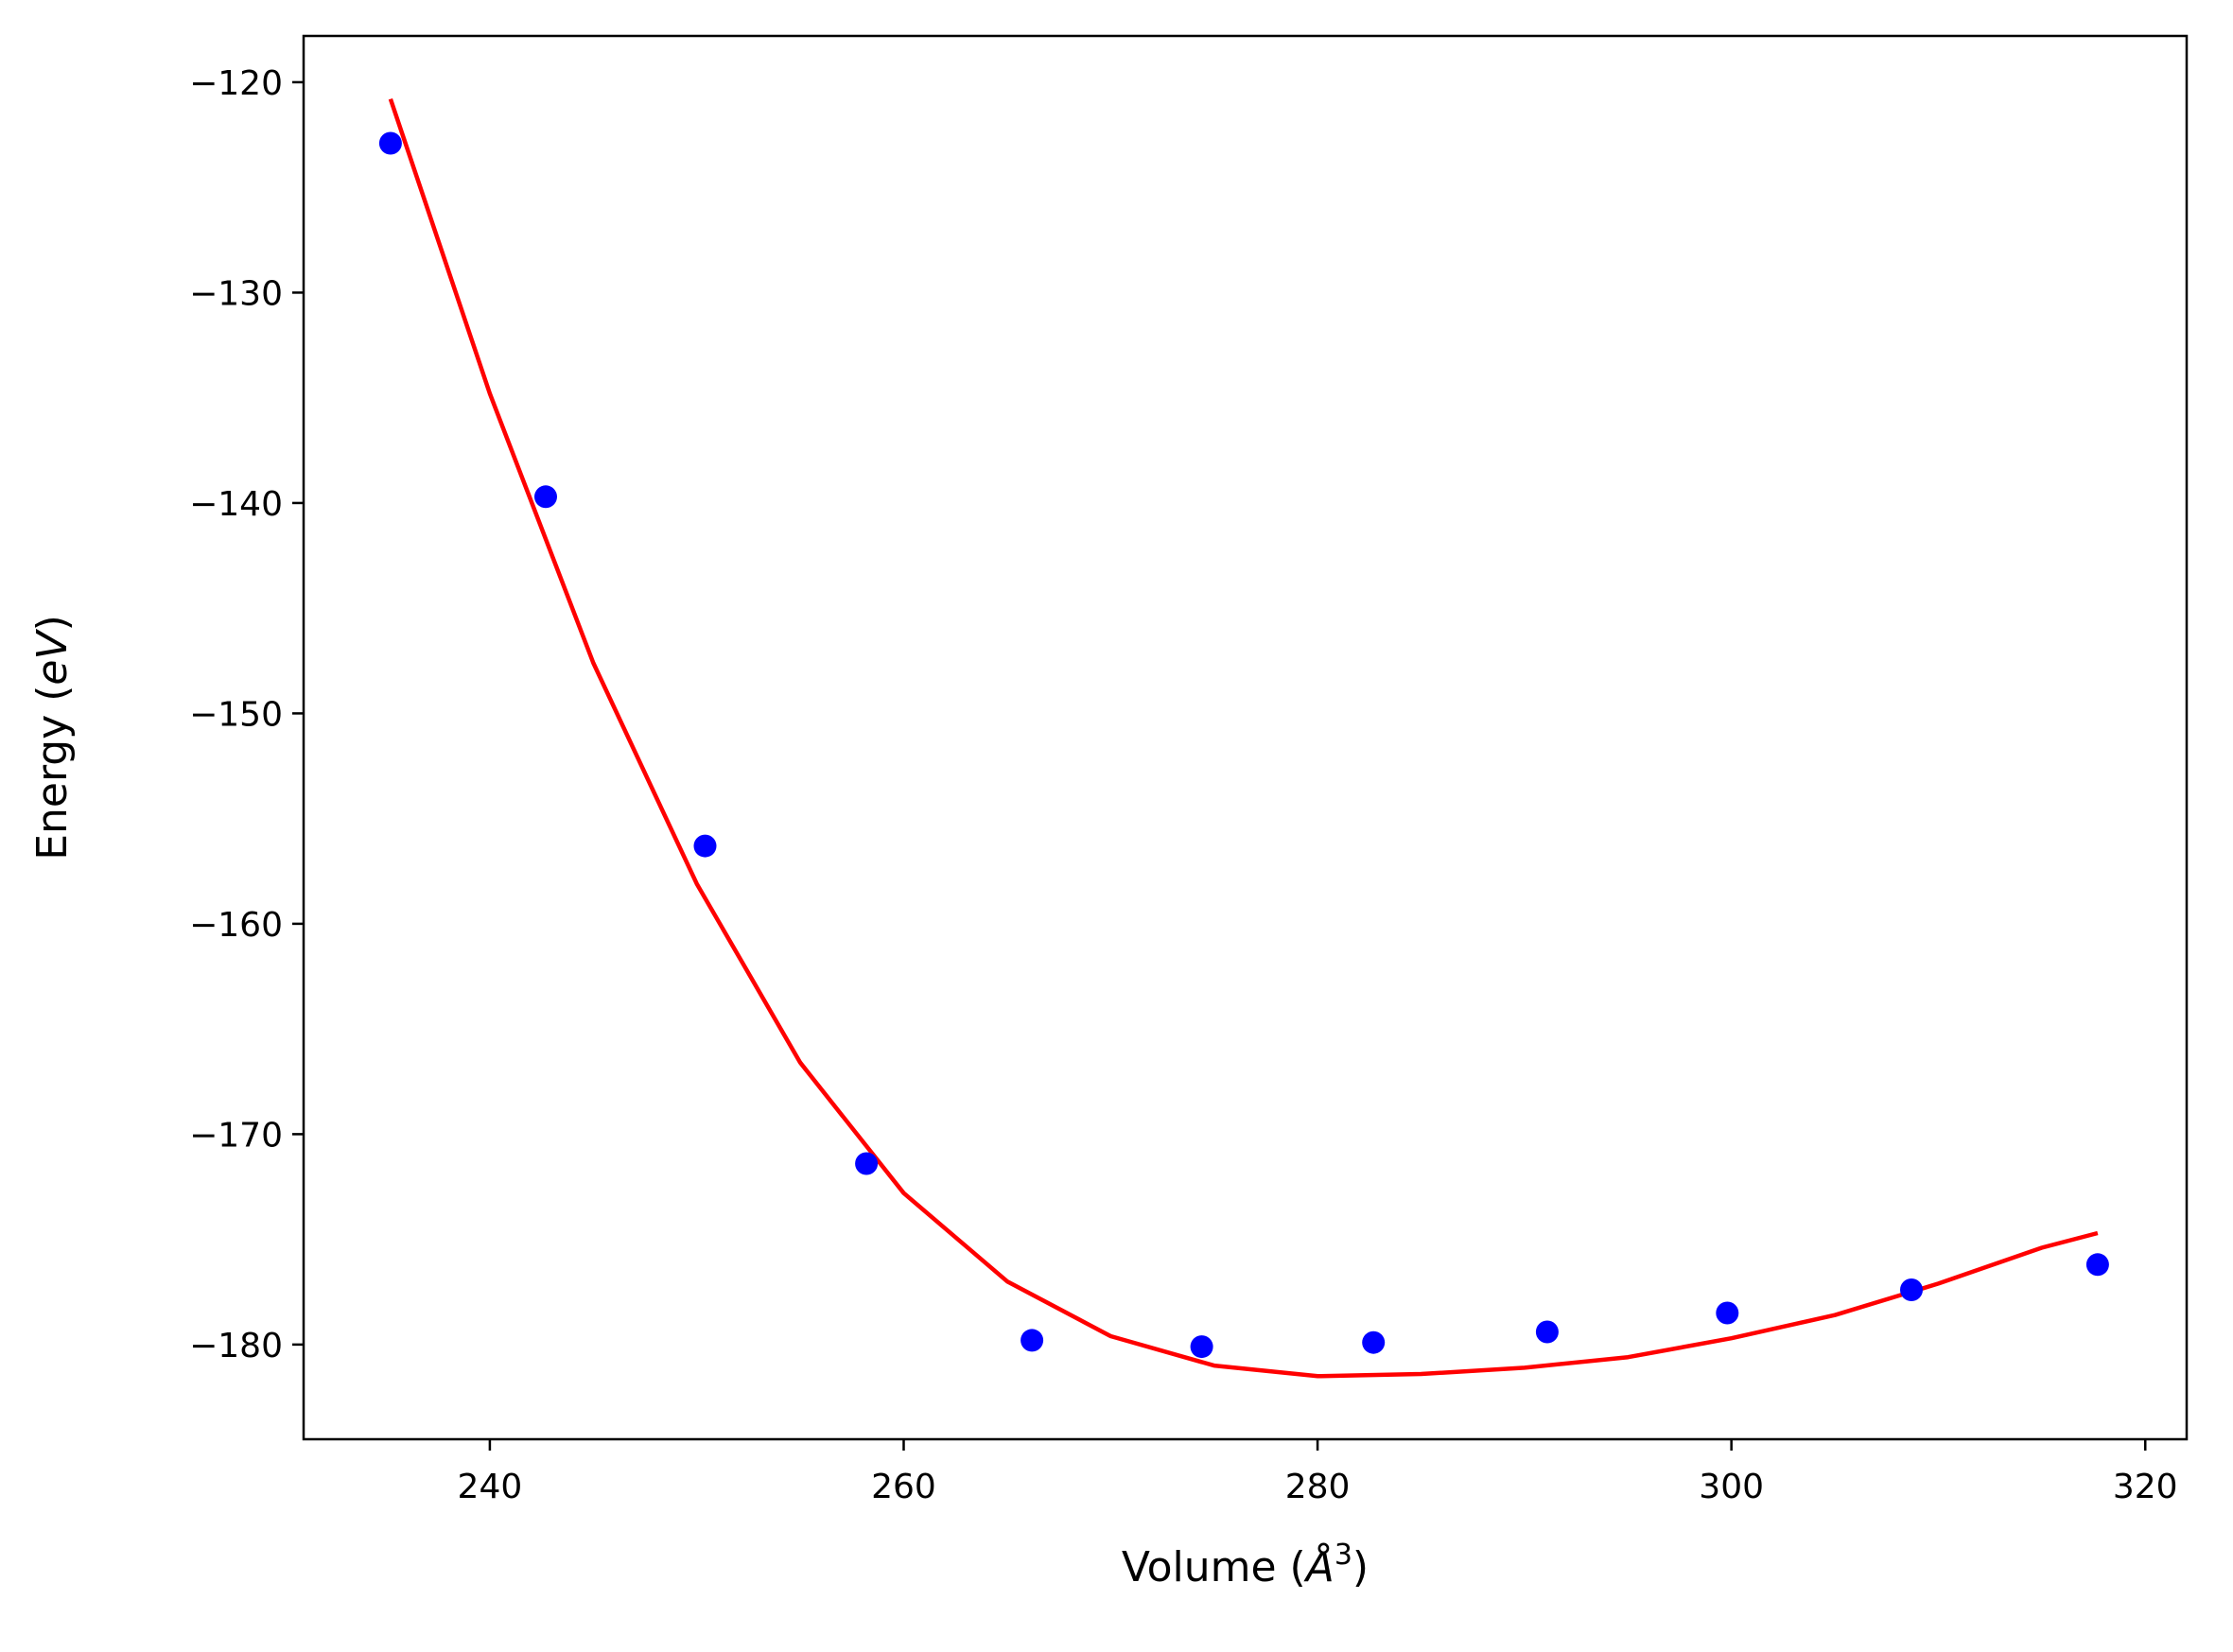 The height and width of the screenshot is (1652, 2233). I want to click on x-axis-label-pre: Volume (, so click(1214, 1567).